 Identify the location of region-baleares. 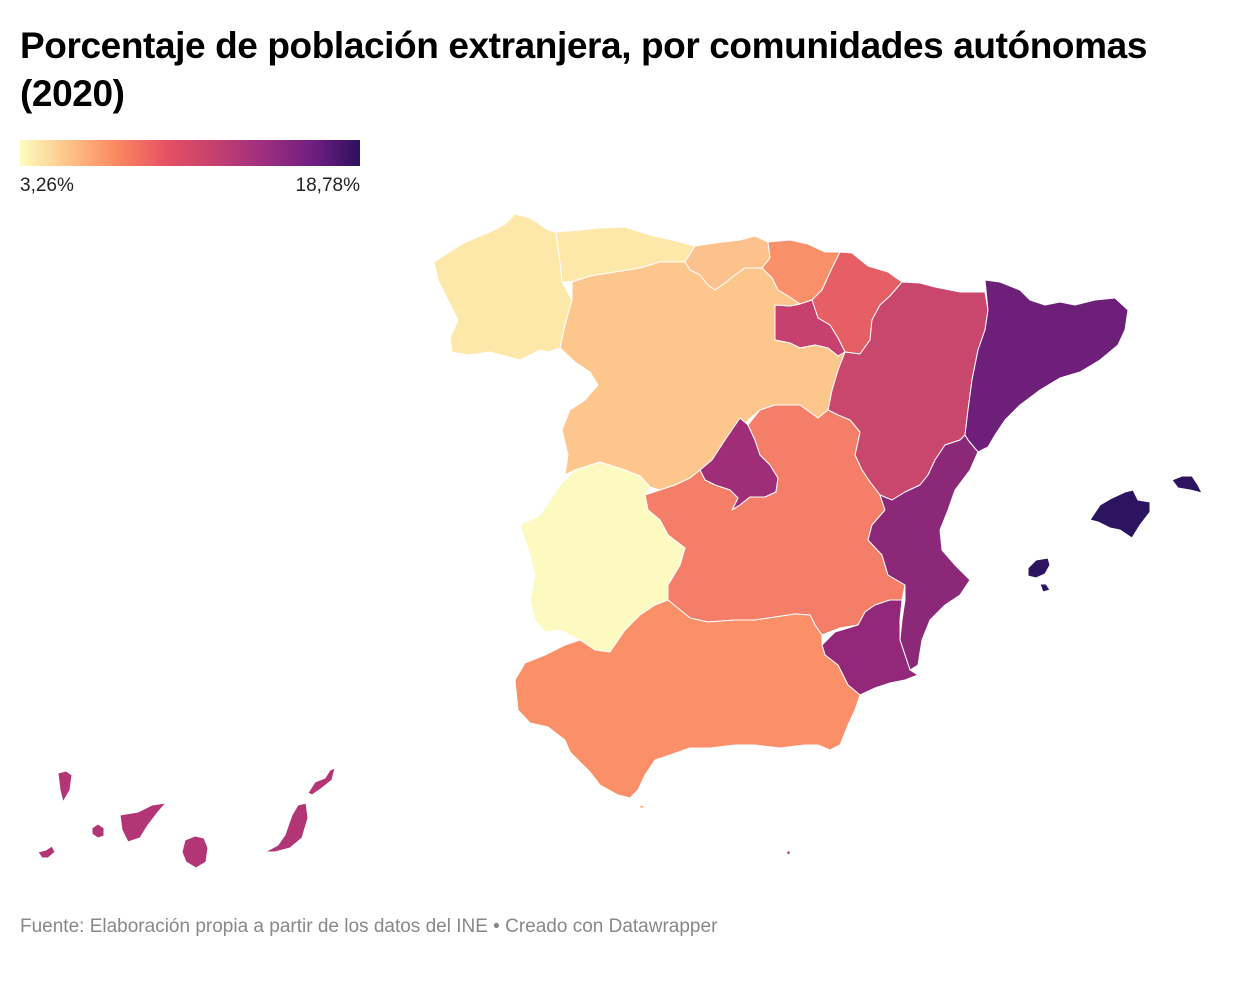
(1115, 534).